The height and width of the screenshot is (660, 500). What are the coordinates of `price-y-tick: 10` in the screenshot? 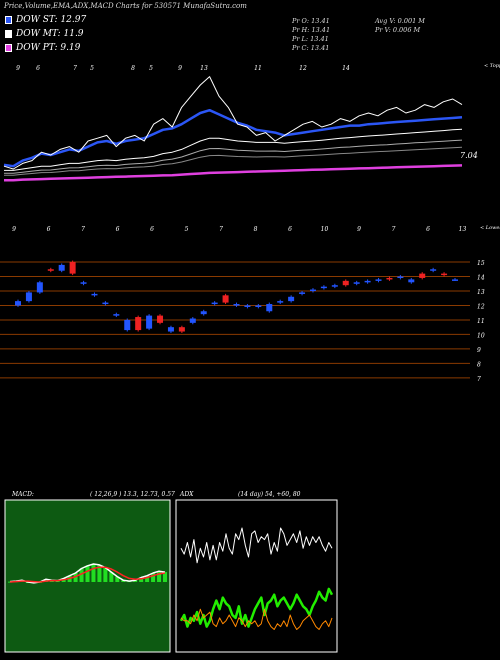 It's located at (481, 335).